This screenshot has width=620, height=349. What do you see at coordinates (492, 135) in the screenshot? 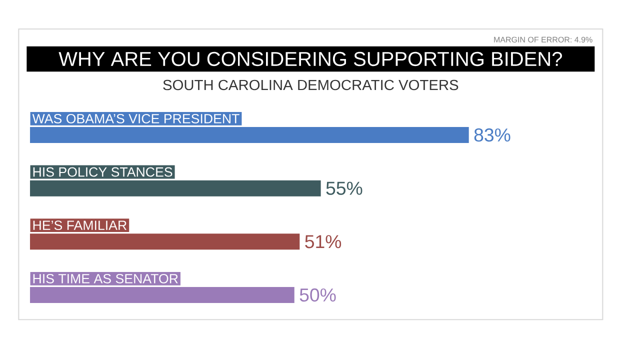
I see `data-label: 83%` at bounding box center [492, 135].